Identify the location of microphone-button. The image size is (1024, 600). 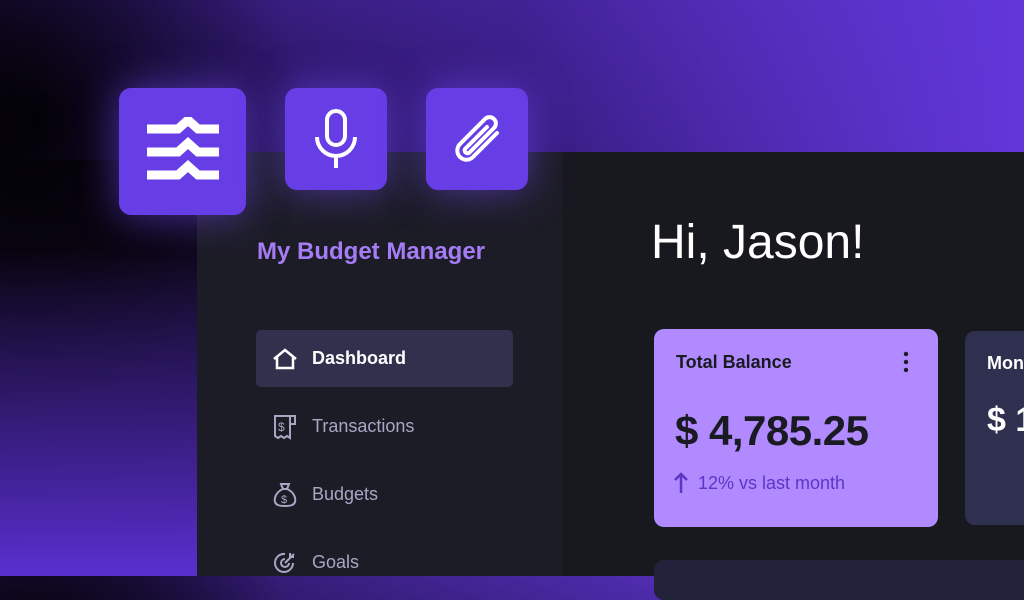
(336, 139).